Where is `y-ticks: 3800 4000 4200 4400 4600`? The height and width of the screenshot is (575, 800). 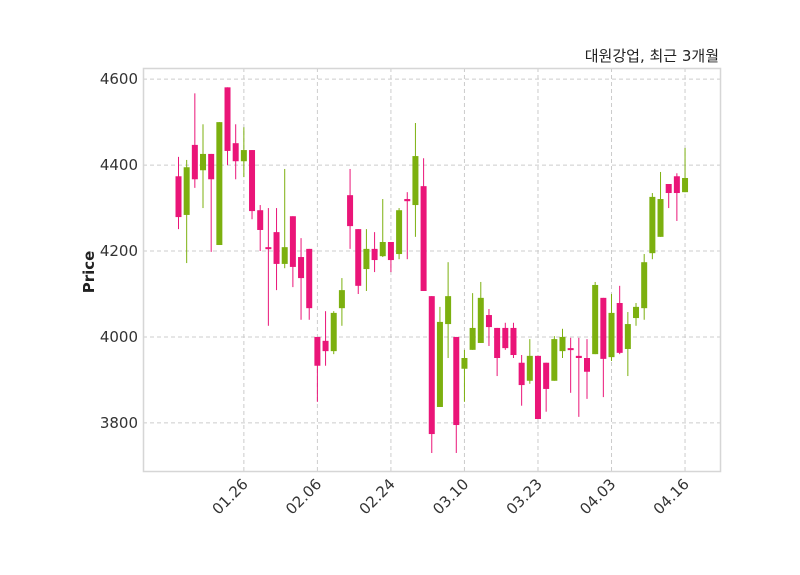
y-ticks: 3800 4000 4200 4400 4600 is located at coordinates (119, 251).